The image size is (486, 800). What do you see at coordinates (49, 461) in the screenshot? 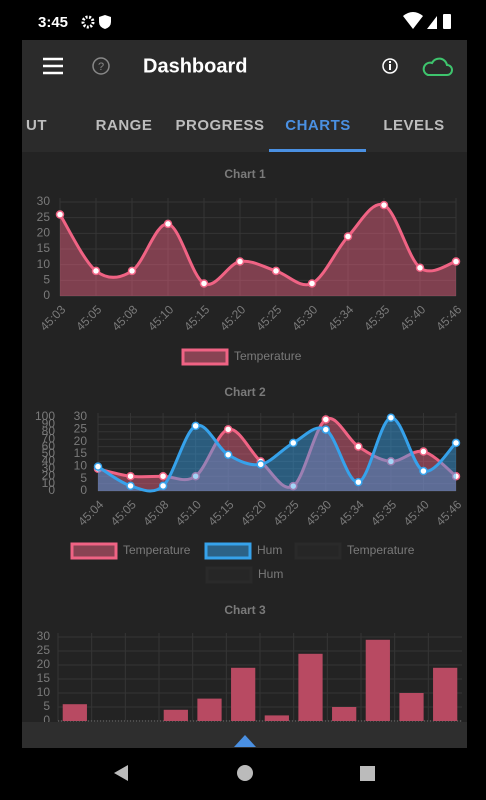
I see `y-tick-label: 40` at bounding box center [49, 461].